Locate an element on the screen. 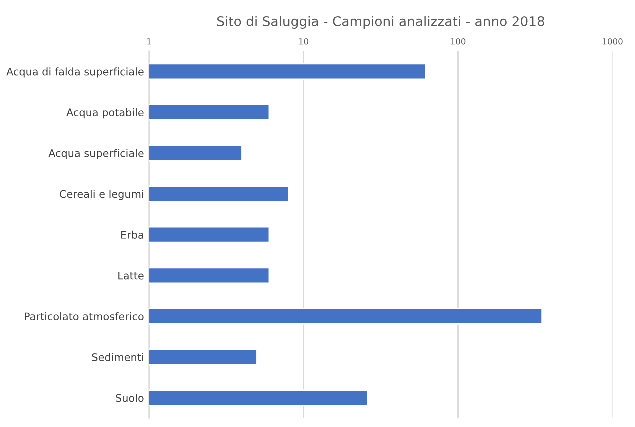  y-tick-label: Cereali e legumi is located at coordinates (102, 195).